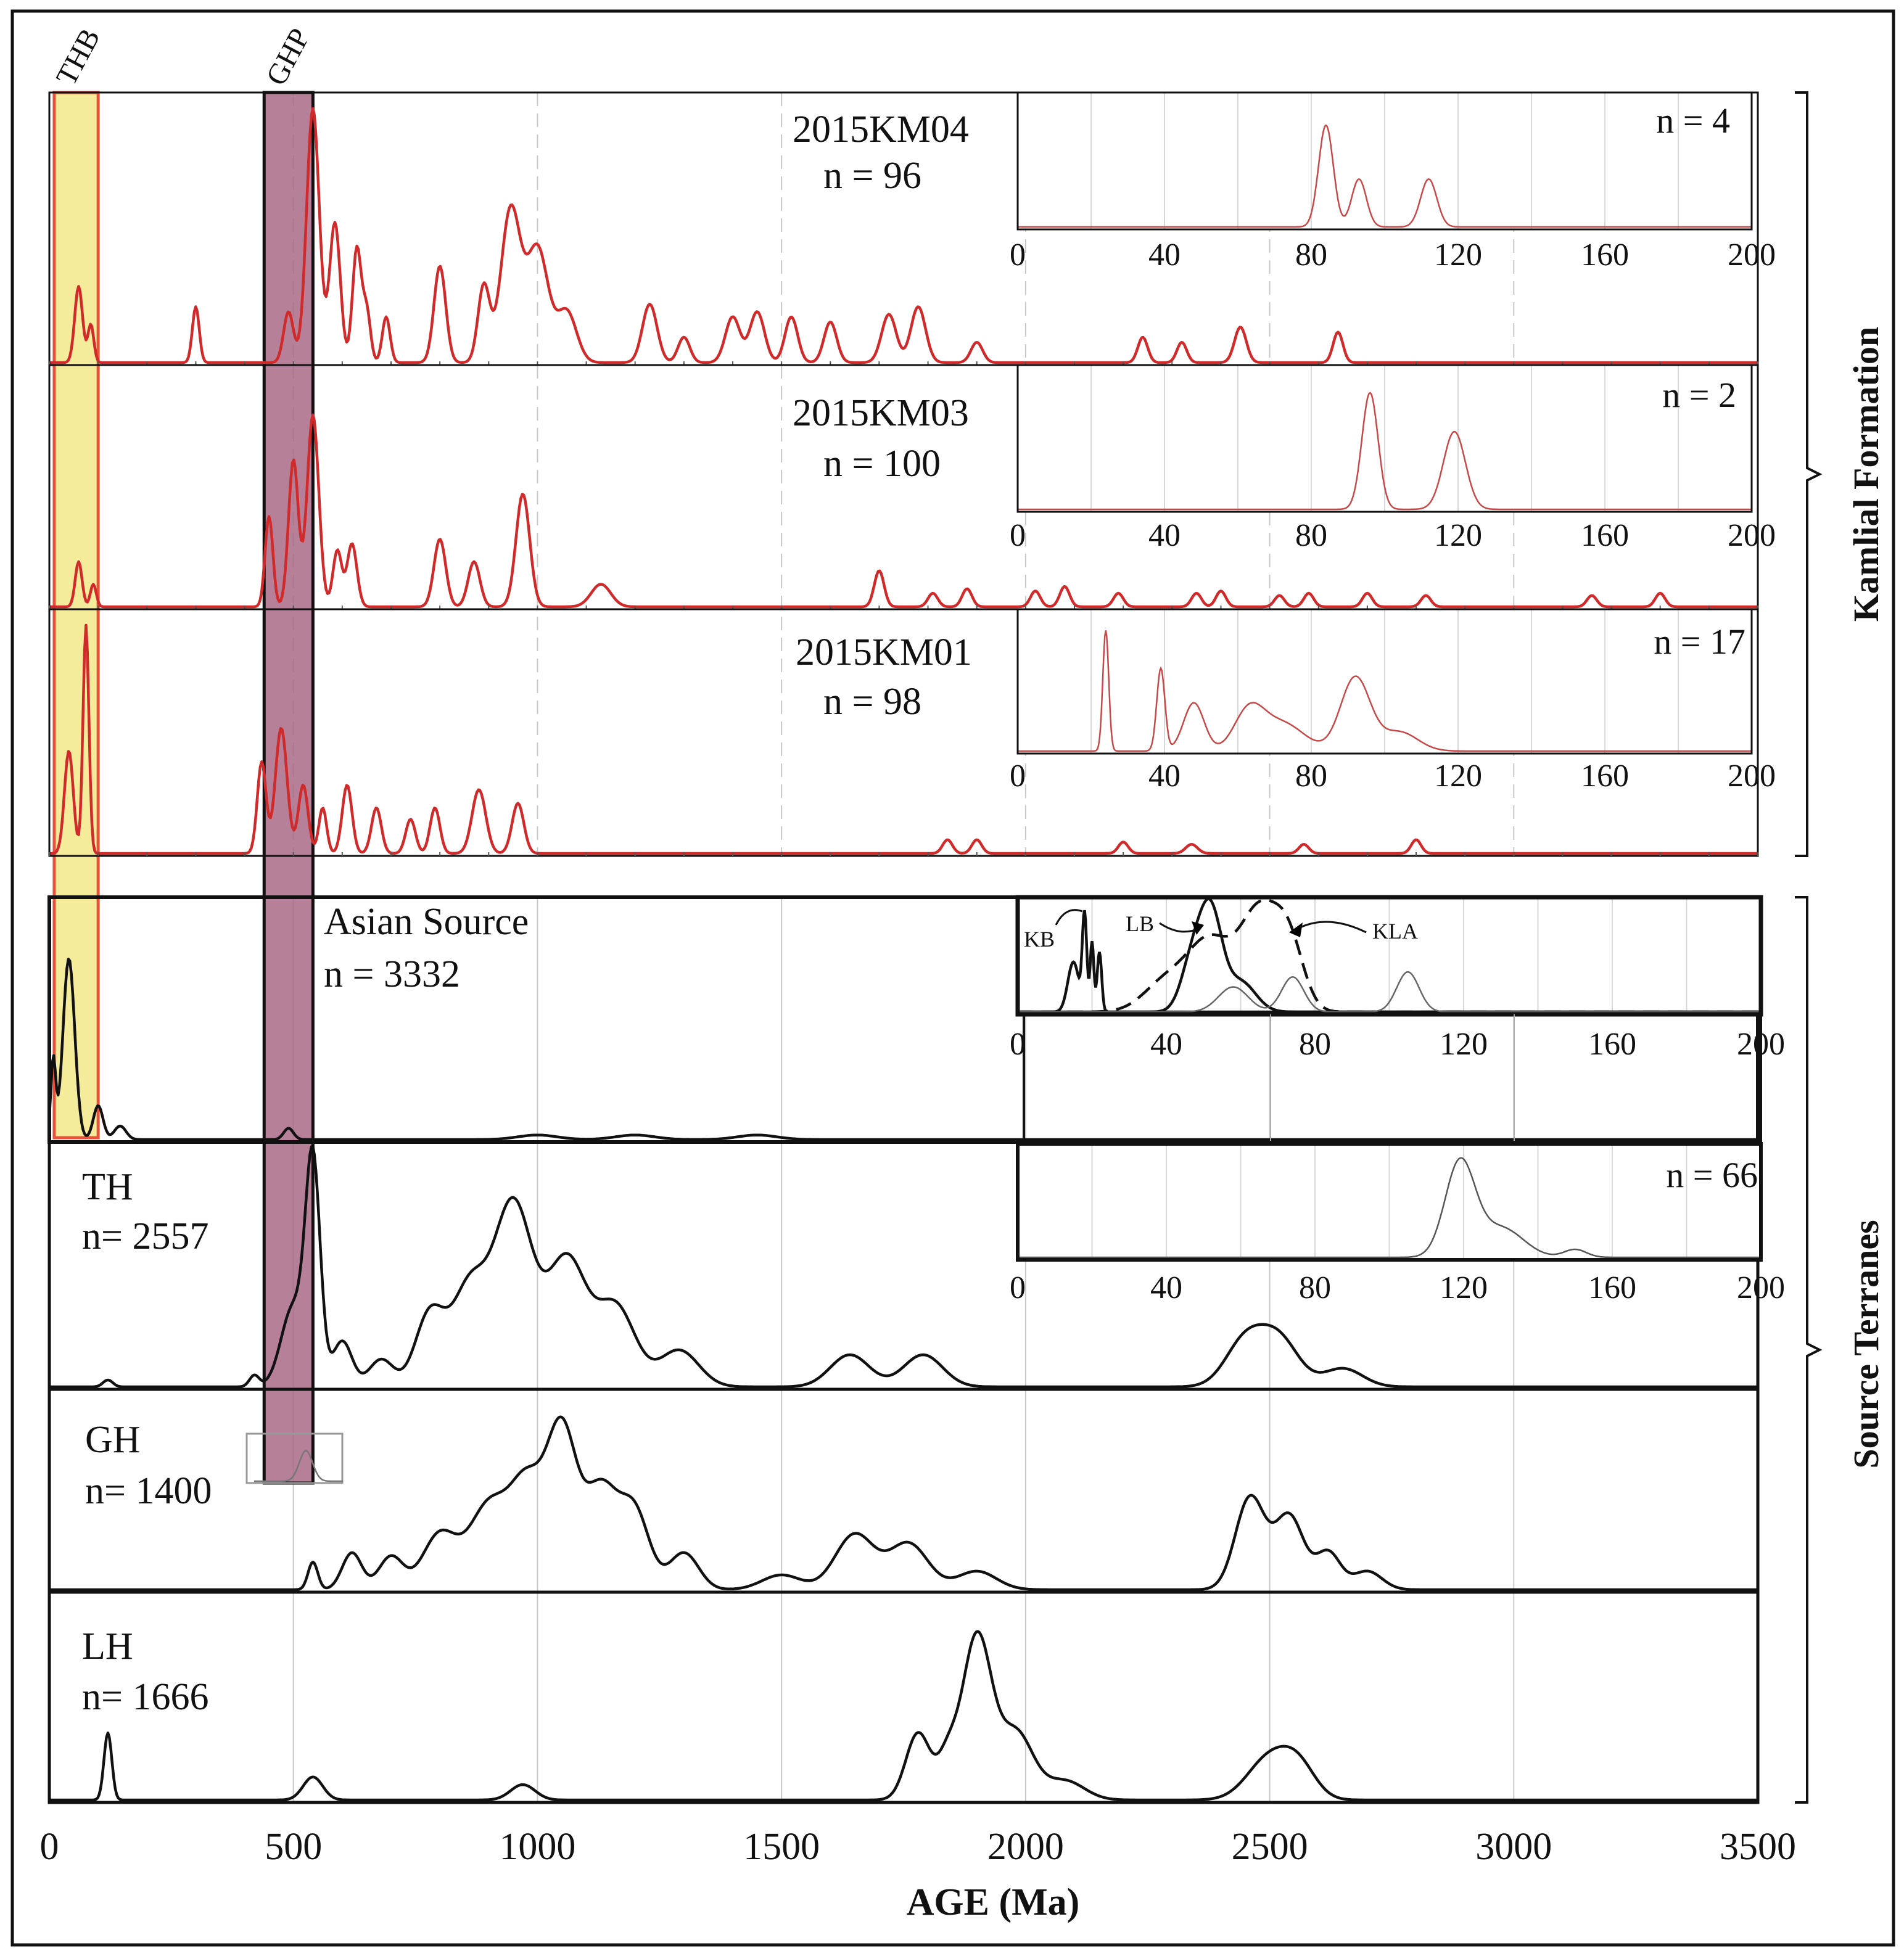  I want to click on panel-n-label-2015km03: n = 100, so click(882, 464).